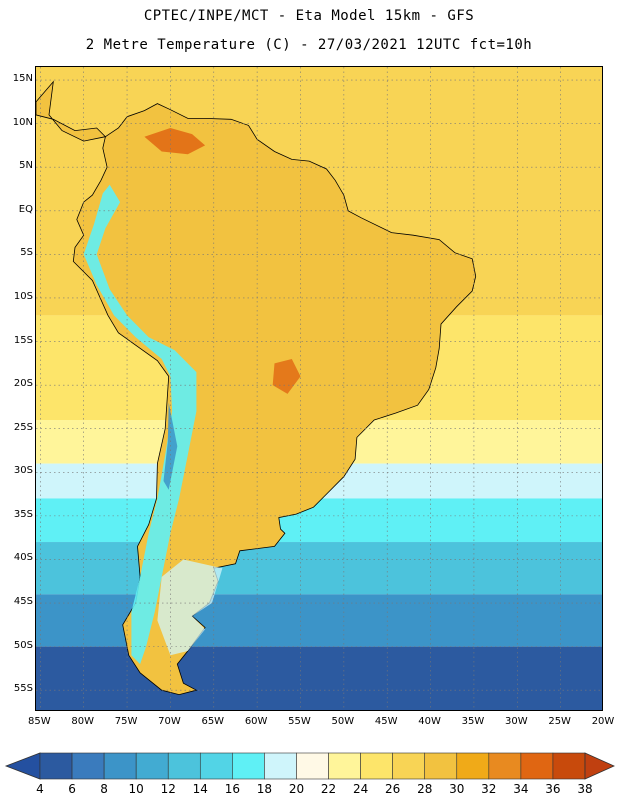 This screenshot has width=618, height=800. What do you see at coordinates (169, 721) in the screenshot?
I see `longitude-label: 70W` at bounding box center [169, 721].